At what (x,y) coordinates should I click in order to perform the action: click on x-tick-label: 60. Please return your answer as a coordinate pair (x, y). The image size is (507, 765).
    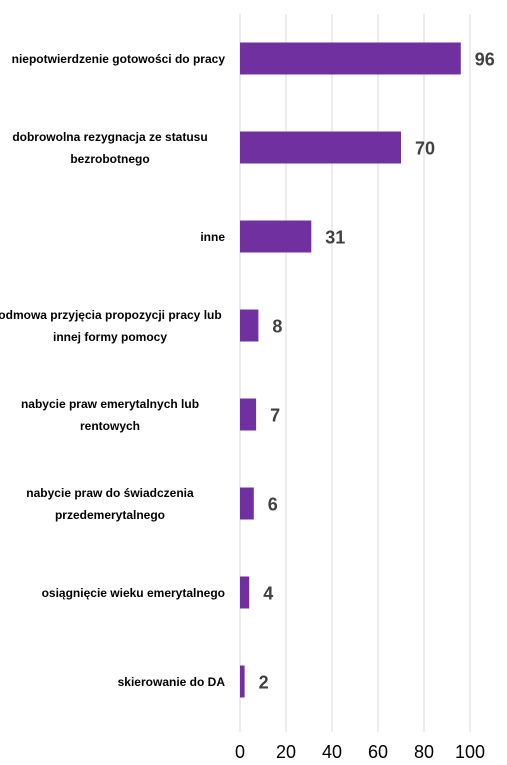
    Looking at the image, I should click on (378, 752).